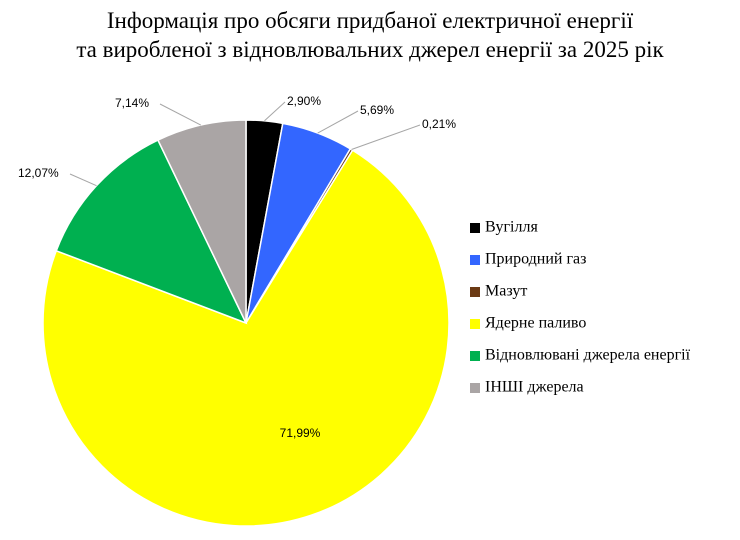 This screenshot has width=740, height=540. I want to click on data-label-6: 7,14%, so click(132, 103).